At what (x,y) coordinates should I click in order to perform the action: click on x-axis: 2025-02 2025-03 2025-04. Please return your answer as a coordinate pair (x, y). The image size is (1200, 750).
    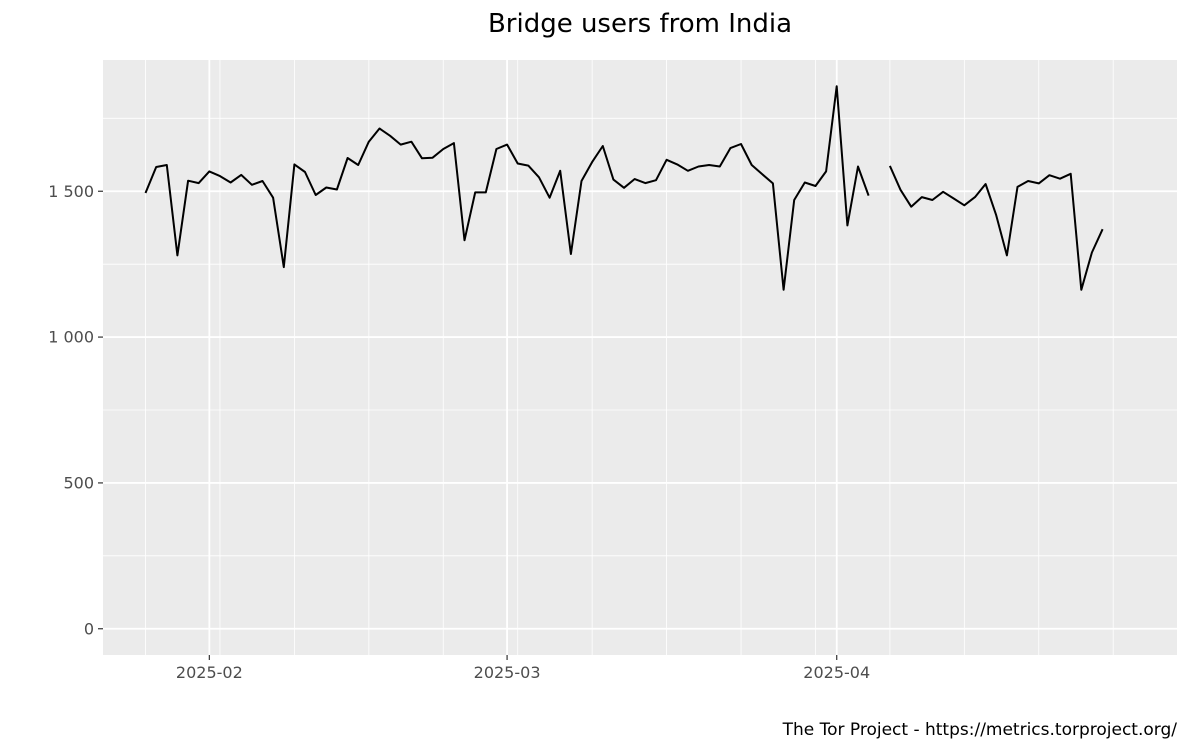
    Looking at the image, I should click on (523, 668).